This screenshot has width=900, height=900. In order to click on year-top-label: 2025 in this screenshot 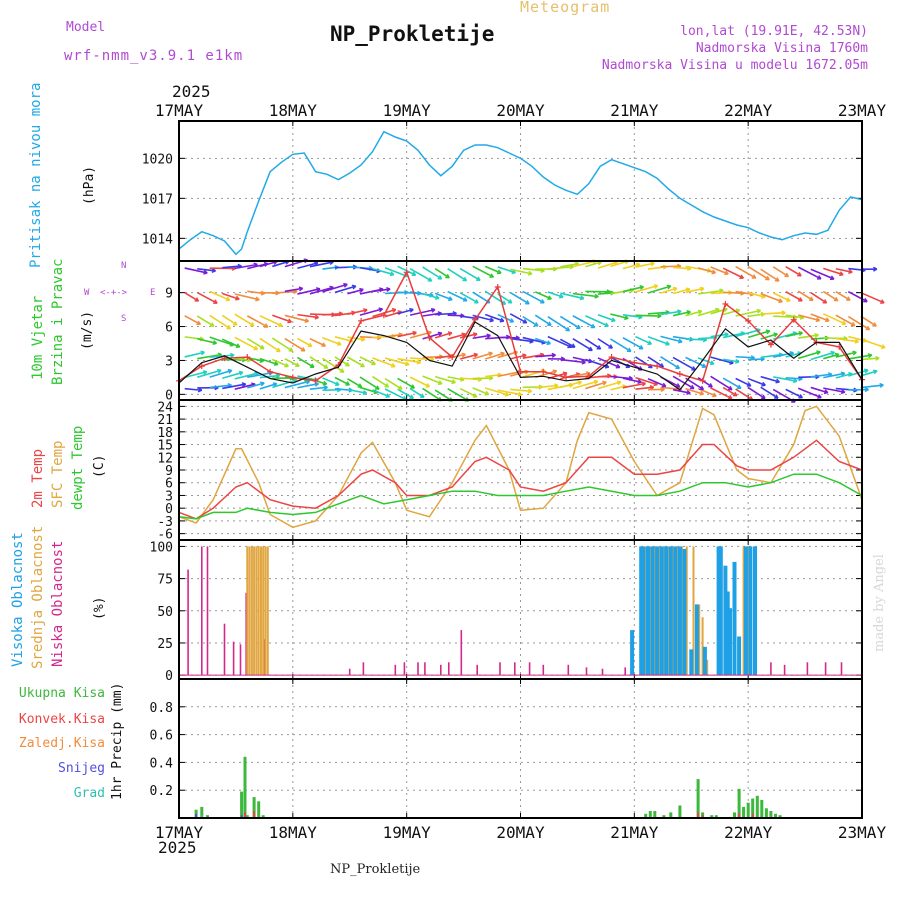, I will do `click(191, 91)`.